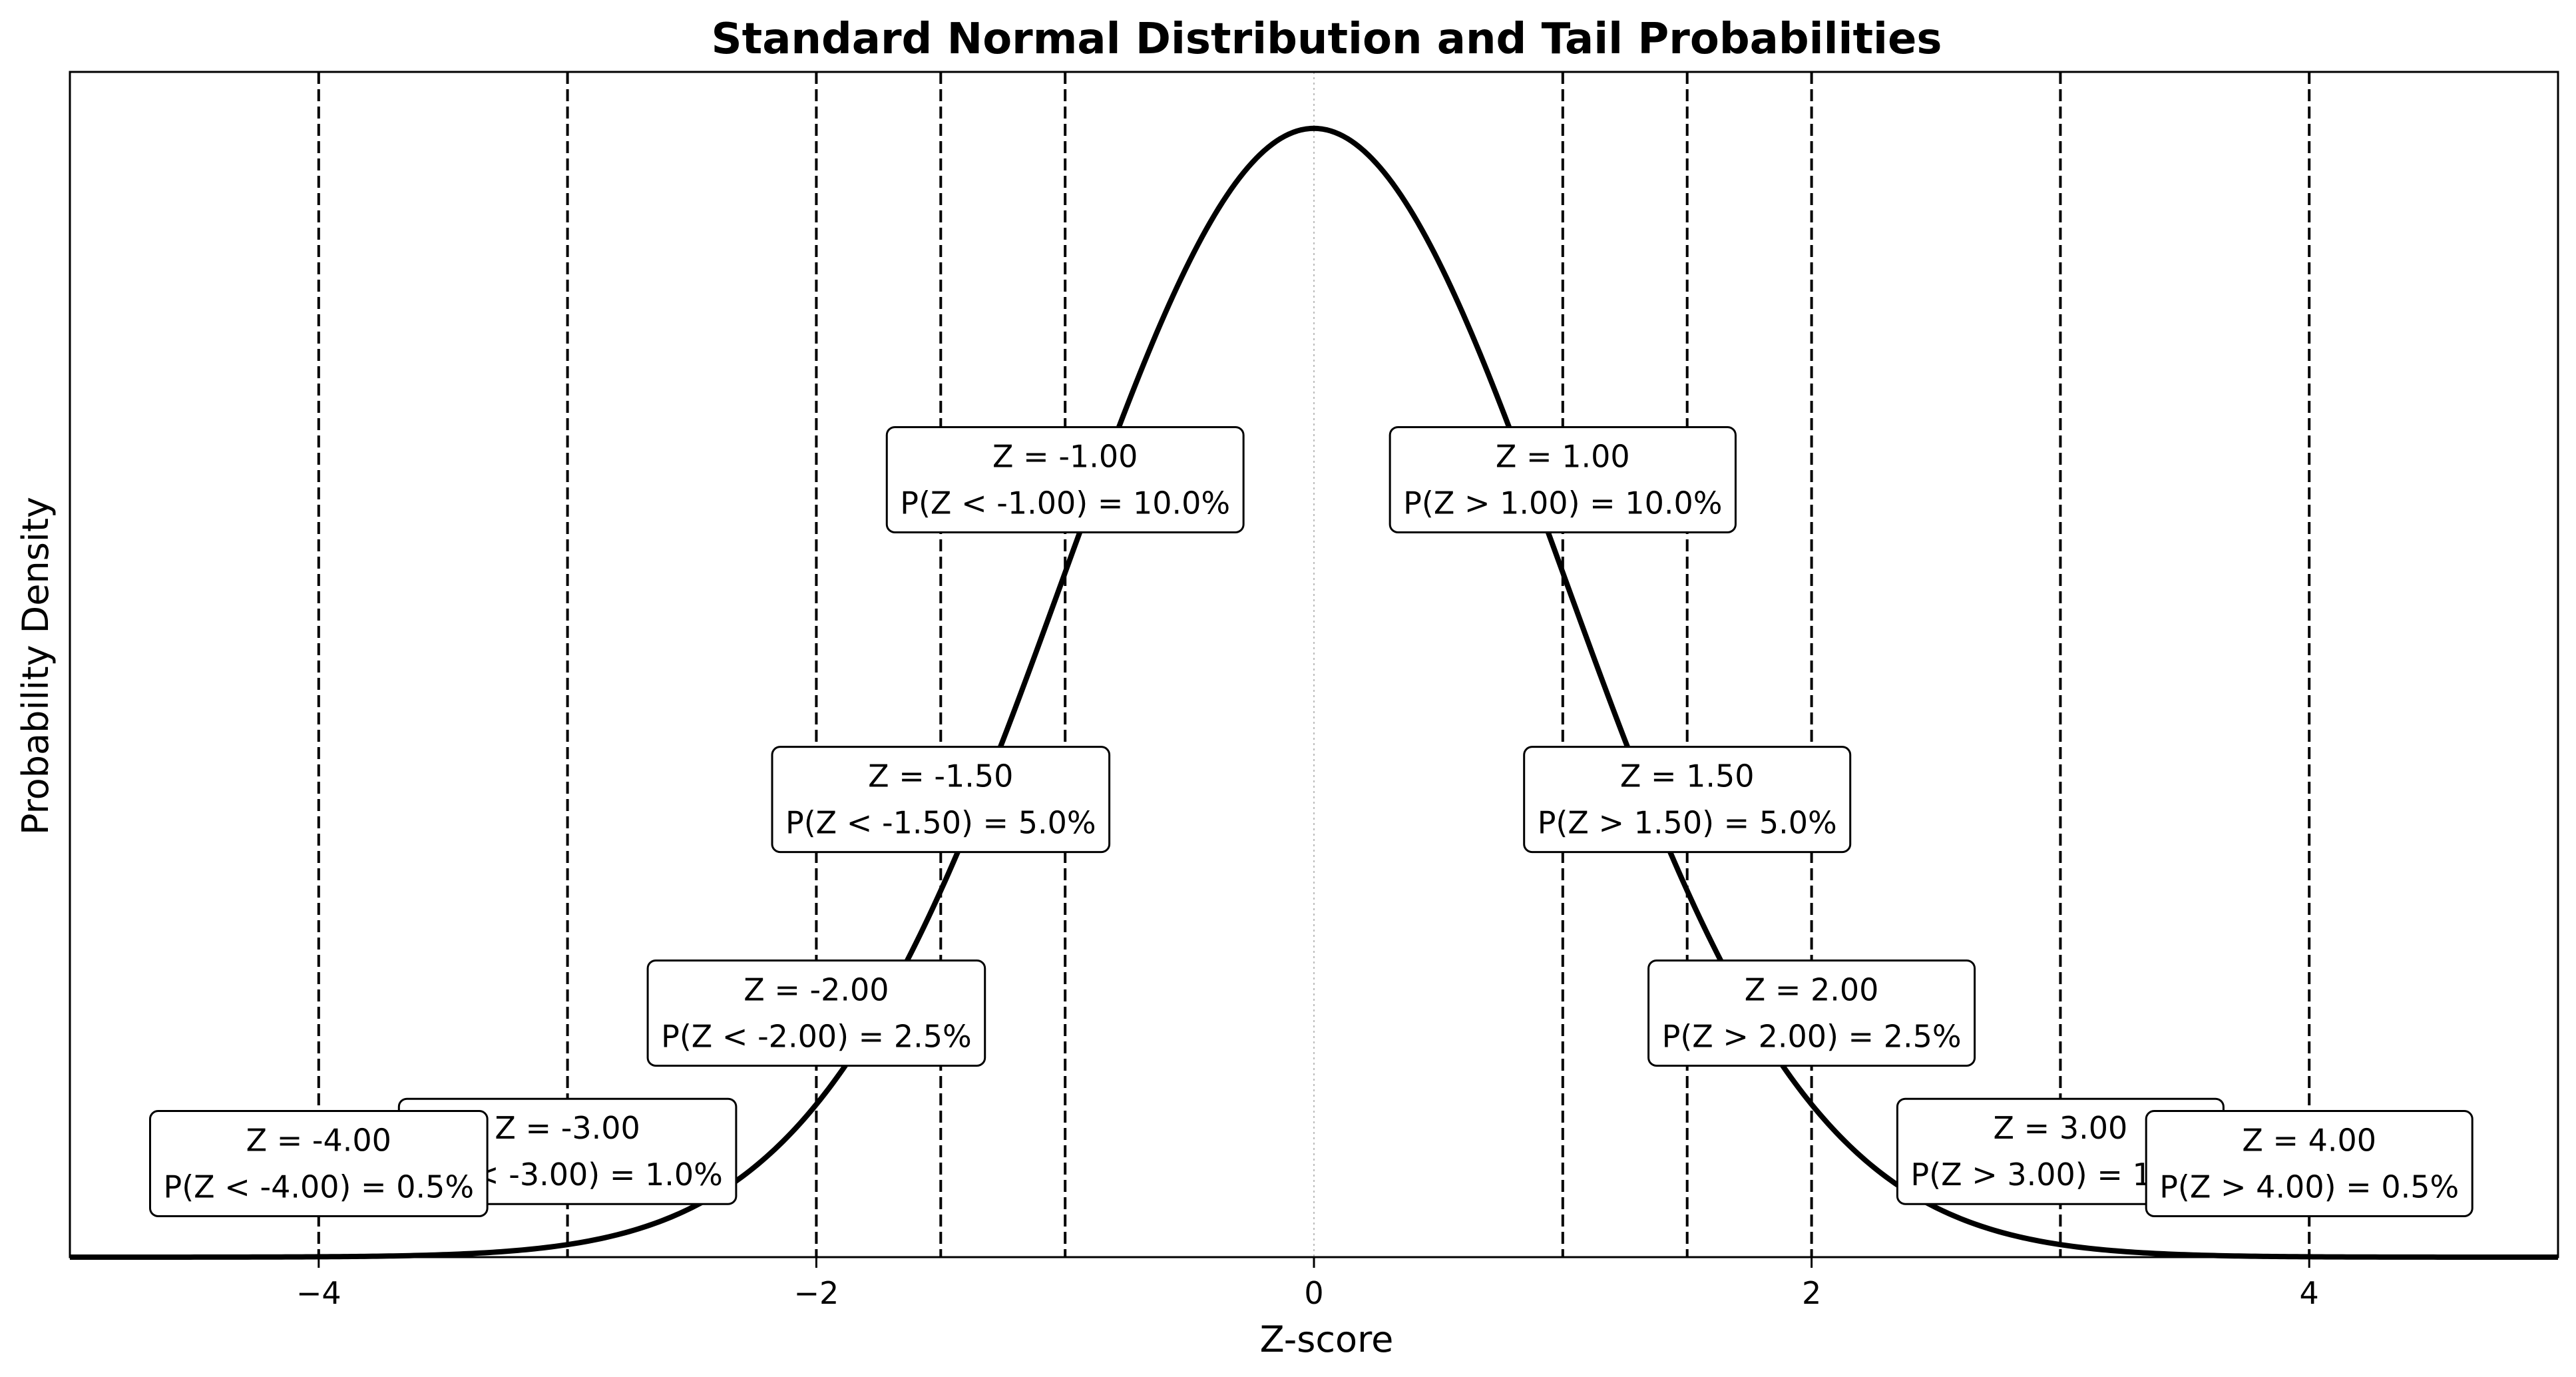  I want to click on annotation-z-label: Z = -1.00, so click(1065, 456).